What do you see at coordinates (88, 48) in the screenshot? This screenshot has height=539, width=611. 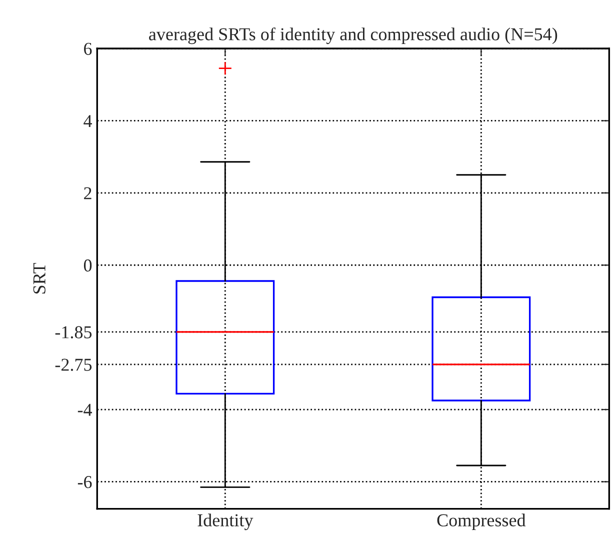 I see `y-tick-label: 6` at bounding box center [88, 48].